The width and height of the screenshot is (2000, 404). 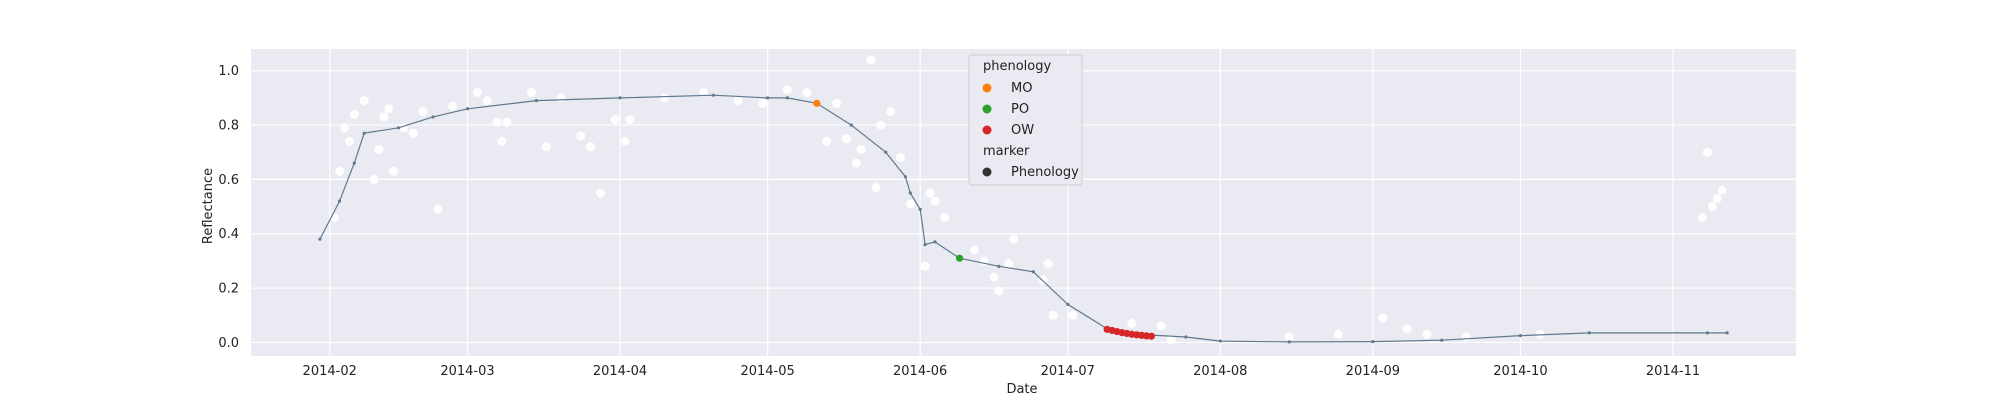 What do you see at coordinates (228, 289) in the screenshot?
I see `y-tick-label: 0.2` at bounding box center [228, 289].